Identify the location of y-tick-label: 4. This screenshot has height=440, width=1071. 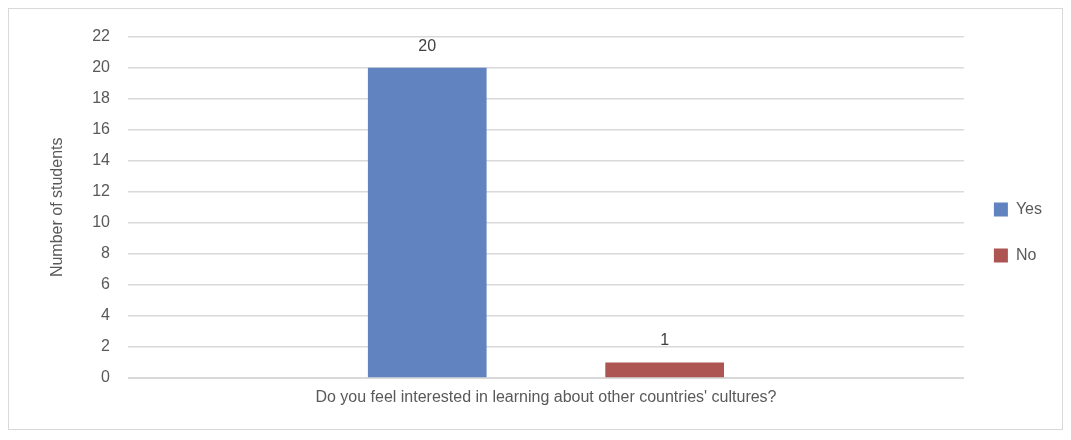
(106, 315).